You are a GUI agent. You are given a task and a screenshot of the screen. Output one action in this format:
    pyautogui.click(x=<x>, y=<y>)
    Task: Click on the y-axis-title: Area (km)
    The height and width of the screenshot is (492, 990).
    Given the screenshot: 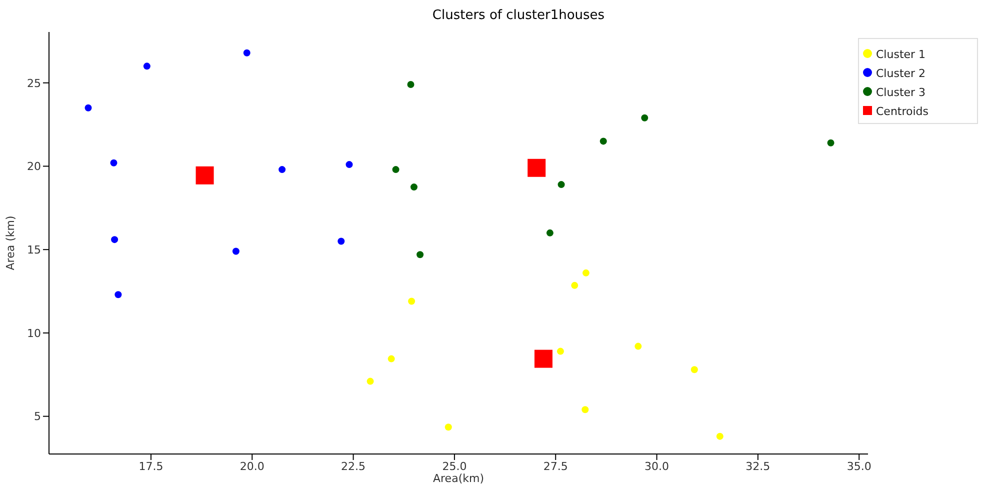 What is the action you would take?
    pyautogui.click(x=10, y=243)
    